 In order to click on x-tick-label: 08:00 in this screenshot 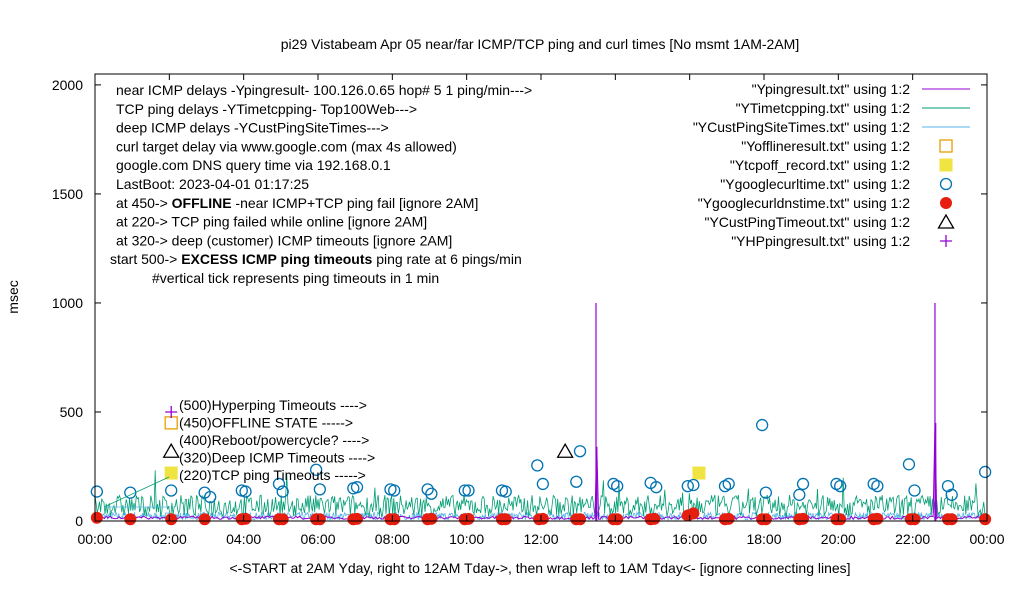, I will do `click(392, 539)`.